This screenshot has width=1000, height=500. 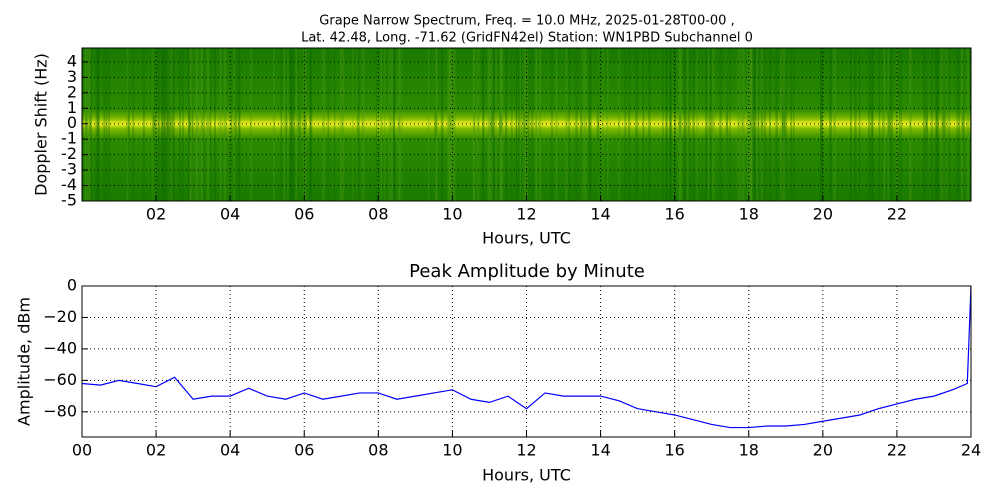 What do you see at coordinates (749, 450) in the screenshot?
I see `x-tick-label: 18` at bounding box center [749, 450].